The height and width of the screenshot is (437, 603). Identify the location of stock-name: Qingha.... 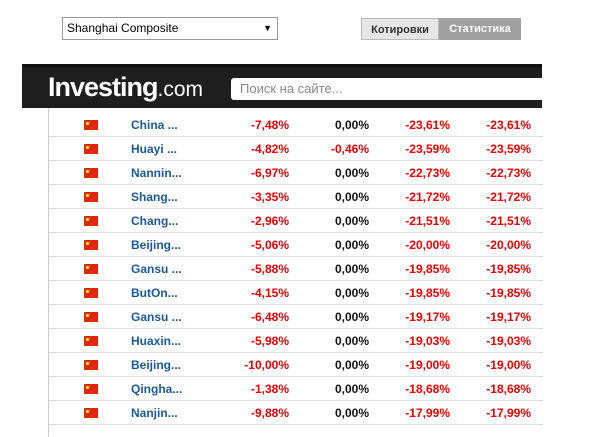
(157, 389).